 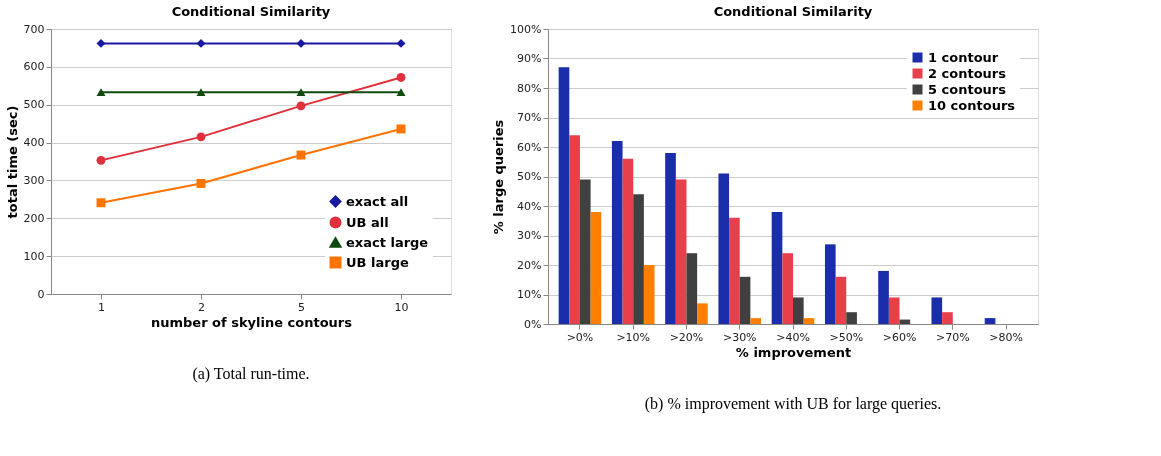 I want to click on x-tick-label: 5, so click(x=301, y=307).